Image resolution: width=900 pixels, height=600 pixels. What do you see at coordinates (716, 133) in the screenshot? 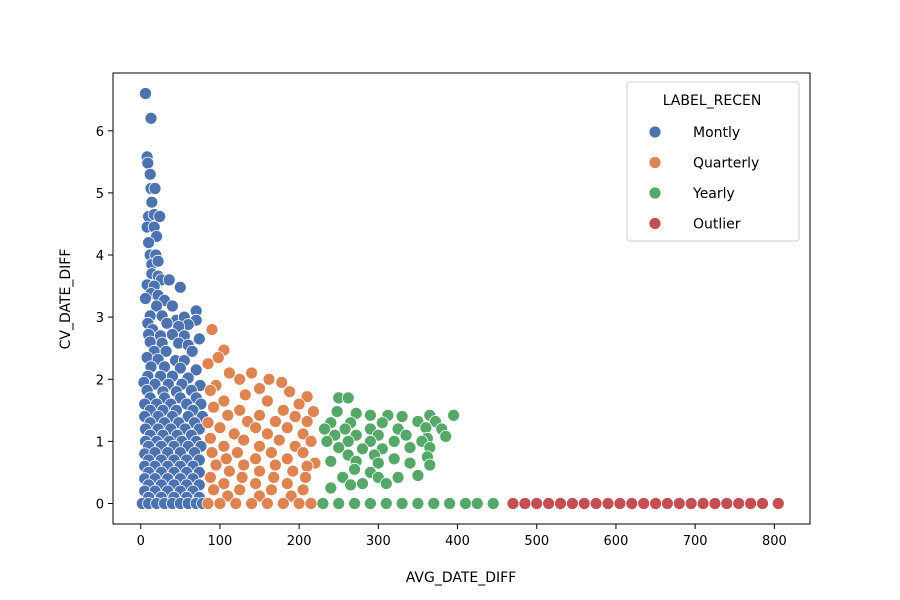
I see `legend-label-montly: Montly` at bounding box center [716, 133].